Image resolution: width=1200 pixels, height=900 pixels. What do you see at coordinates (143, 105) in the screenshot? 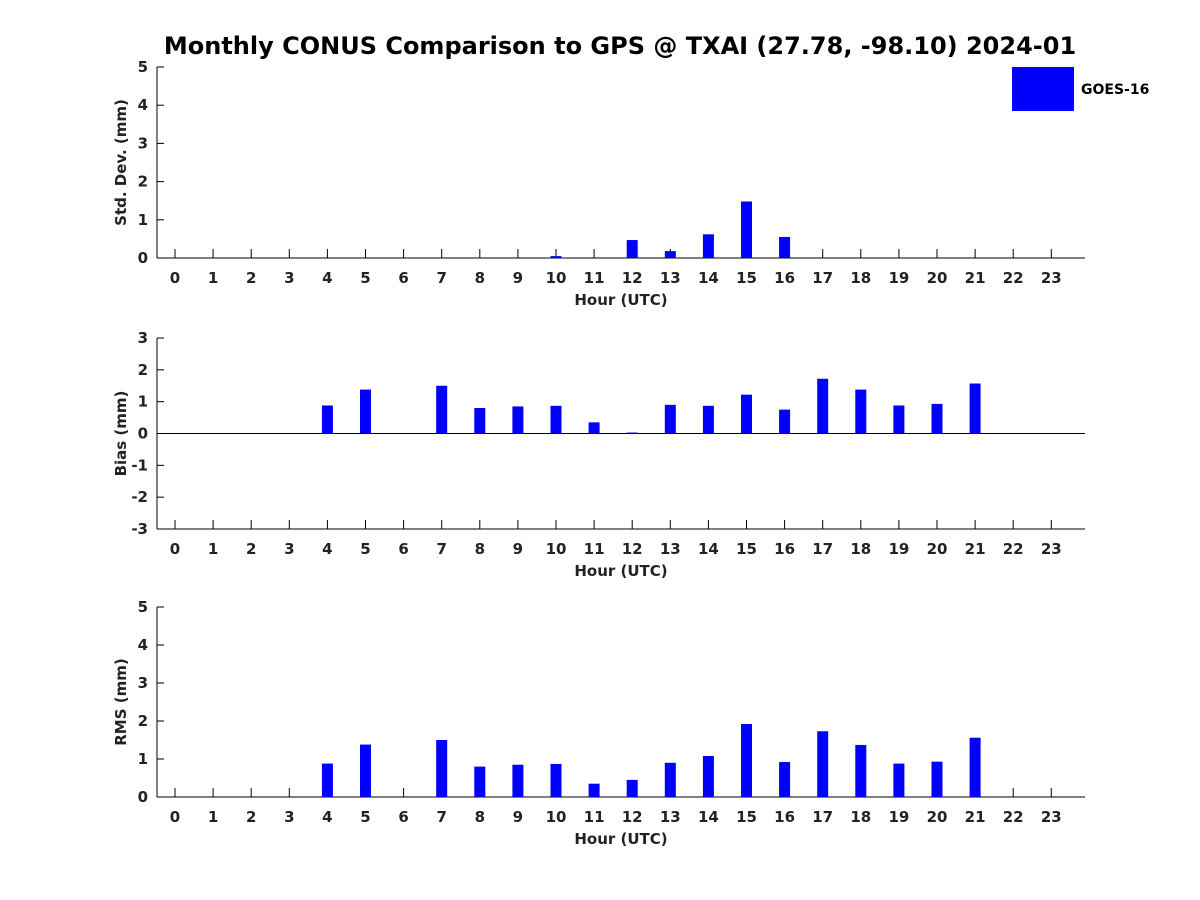
I see `y-tick-label: 4` at bounding box center [143, 105].